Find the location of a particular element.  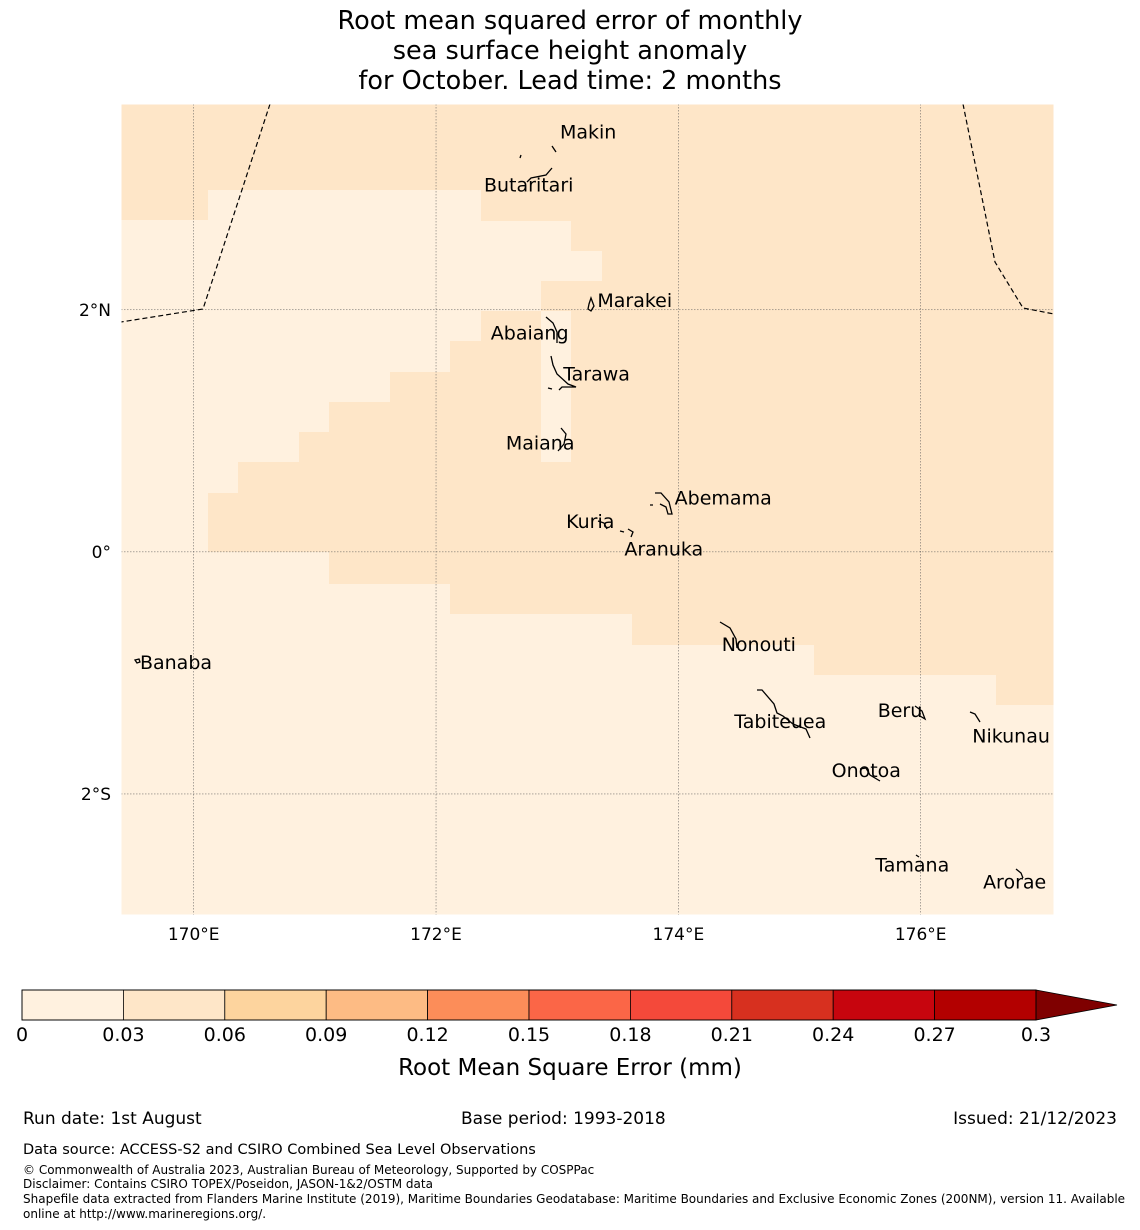

lon-tick-label: 172°E is located at coordinates (436, 935).